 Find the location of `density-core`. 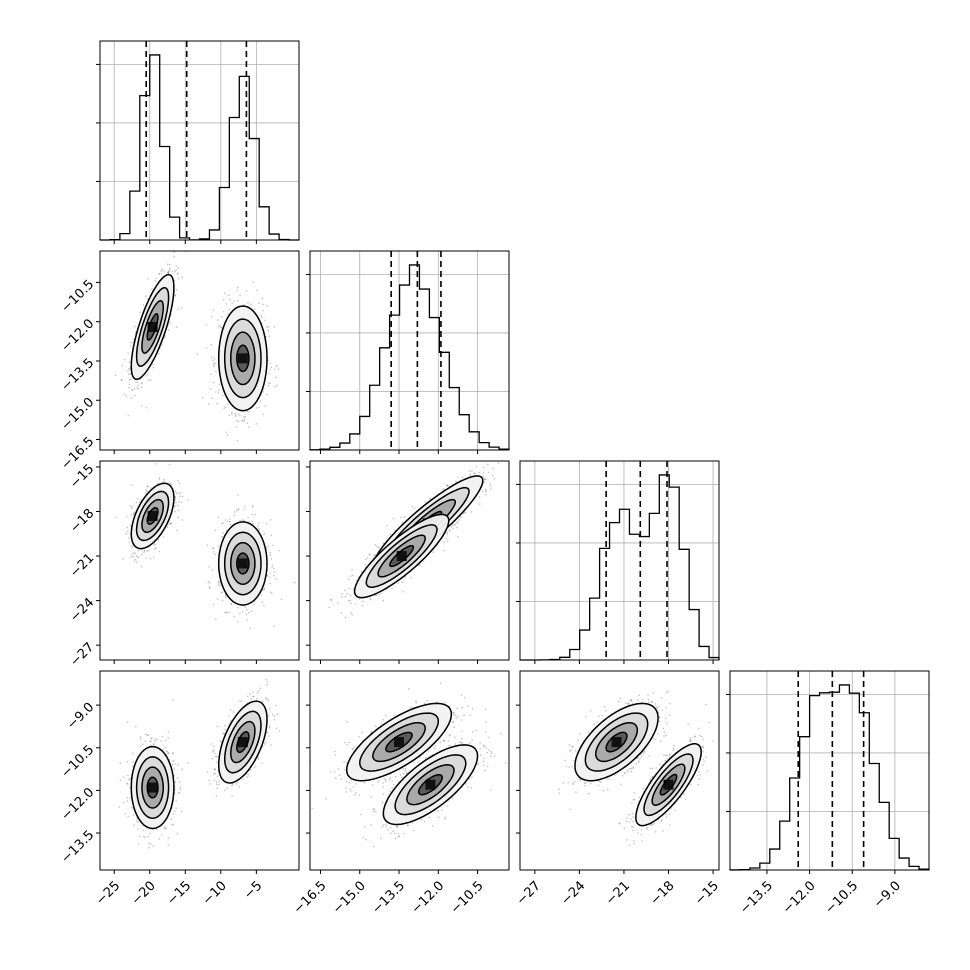

density-core is located at coordinates (152, 326).